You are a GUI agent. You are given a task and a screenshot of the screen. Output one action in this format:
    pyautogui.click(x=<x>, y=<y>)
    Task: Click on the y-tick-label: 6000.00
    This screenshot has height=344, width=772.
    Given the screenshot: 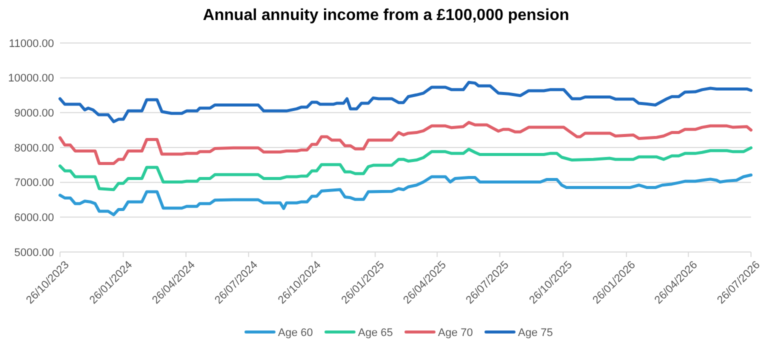 What is the action you would take?
    pyautogui.click(x=34, y=218)
    